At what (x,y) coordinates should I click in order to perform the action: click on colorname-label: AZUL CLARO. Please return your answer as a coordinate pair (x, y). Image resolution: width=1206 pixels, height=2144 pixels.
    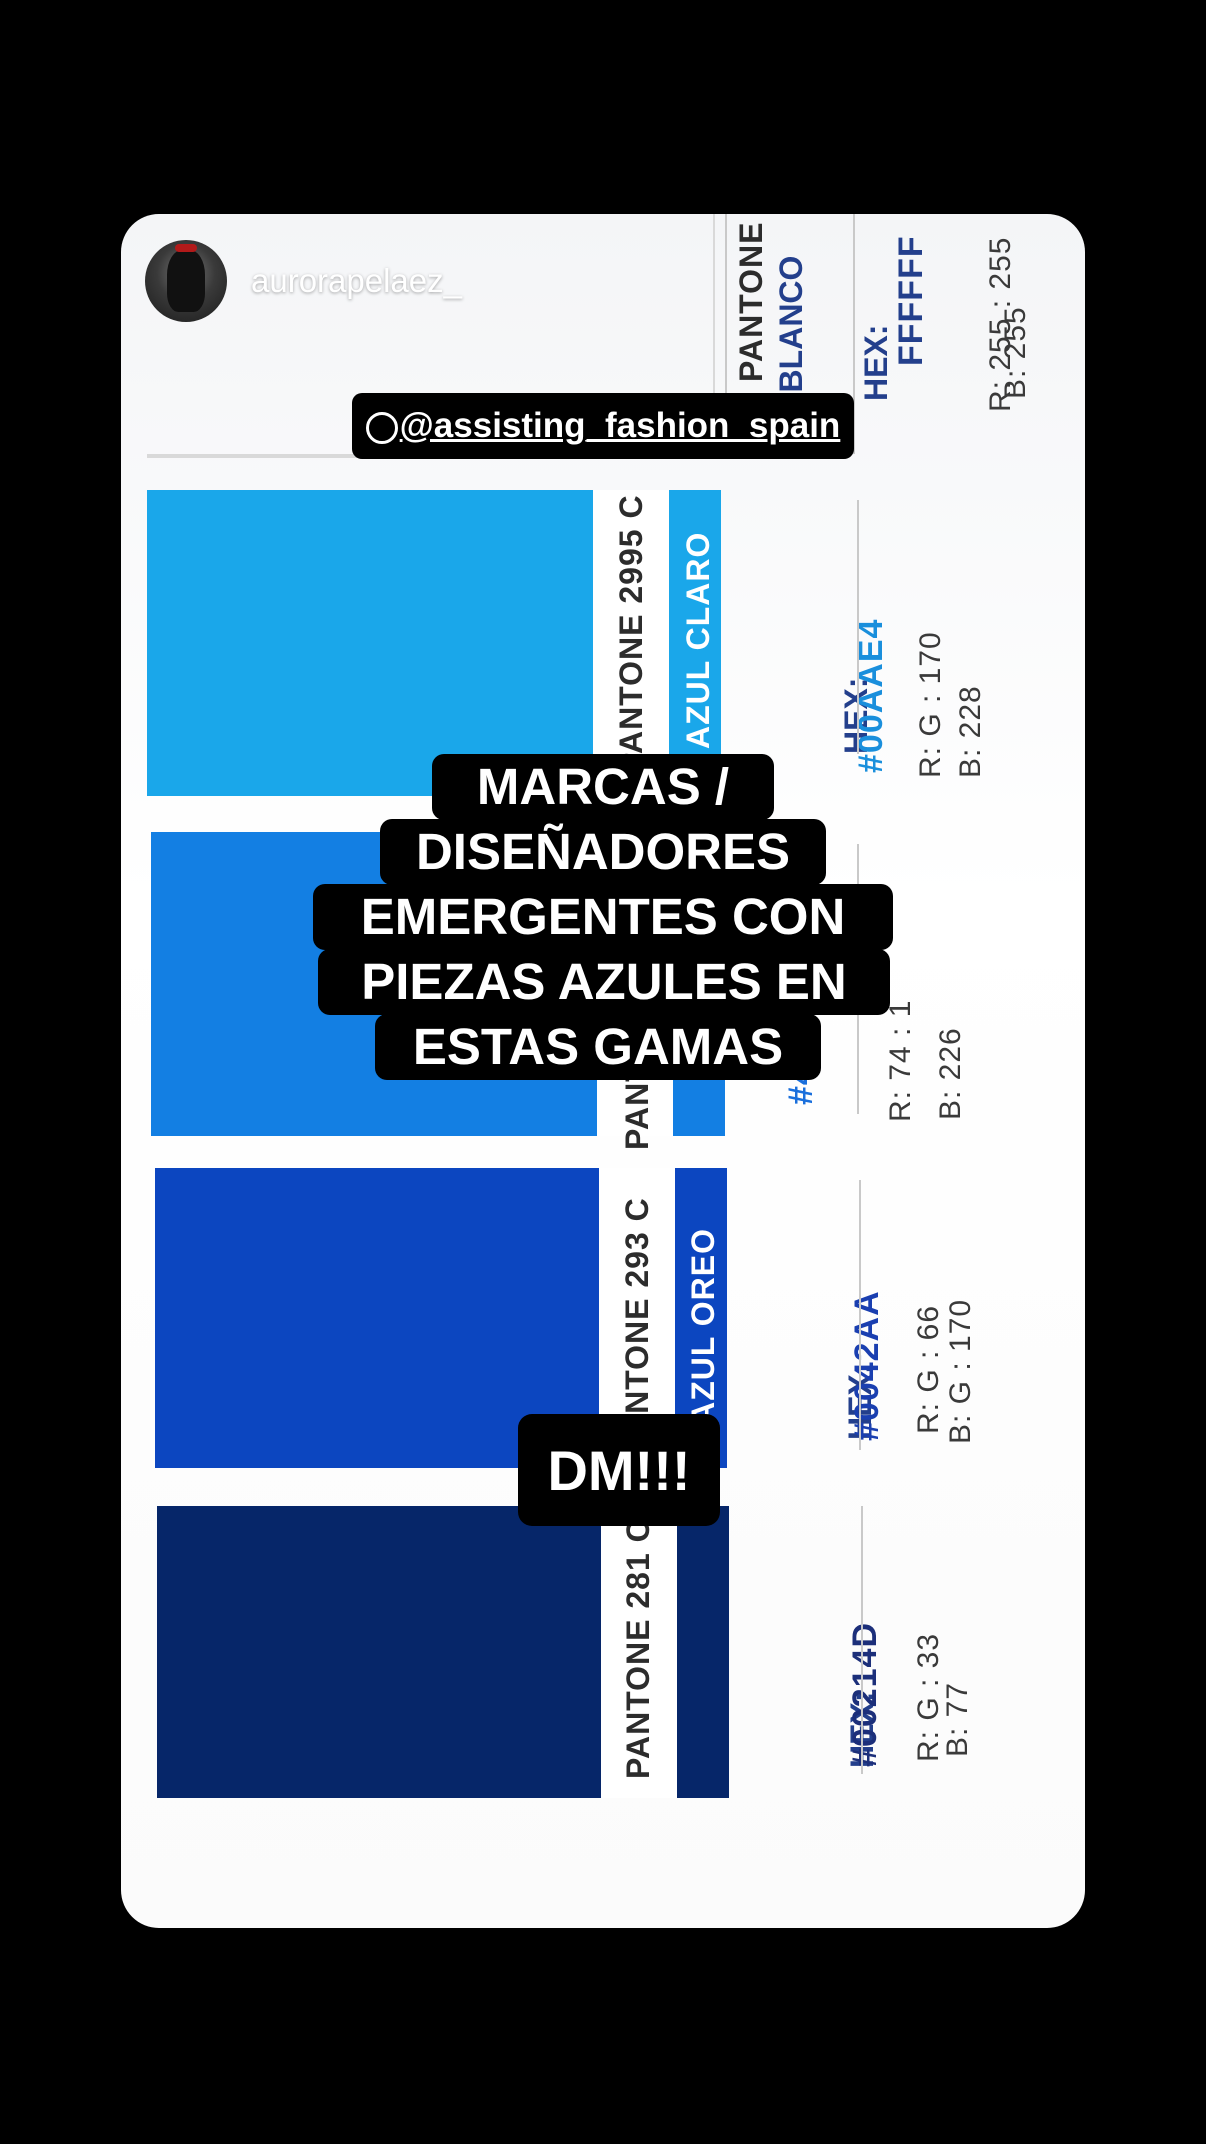
    Looking at the image, I should click on (698, 640).